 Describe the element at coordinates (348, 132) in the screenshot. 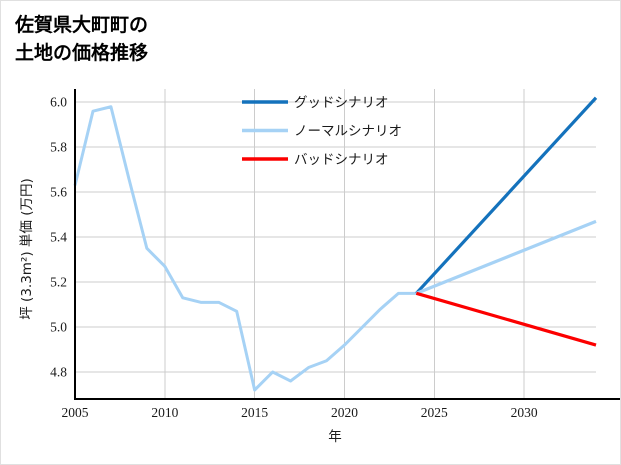

I see `legend-label-1: ノーマルシナリオ` at that location.